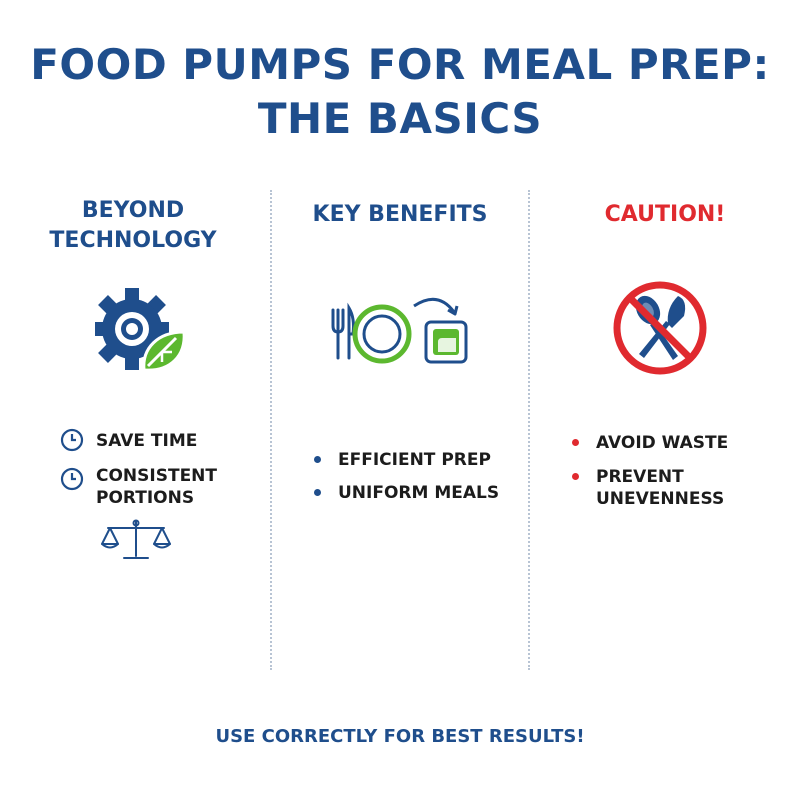 The image size is (800, 800). I want to click on footer-tagline: USE CORRECTLY FOR BEST RESULTS!, so click(400, 736).